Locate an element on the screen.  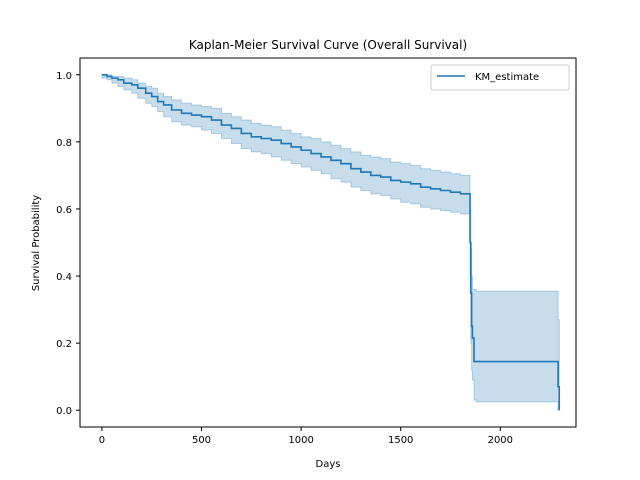
y-tick-label: 1.0 is located at coordinates (64, 76).